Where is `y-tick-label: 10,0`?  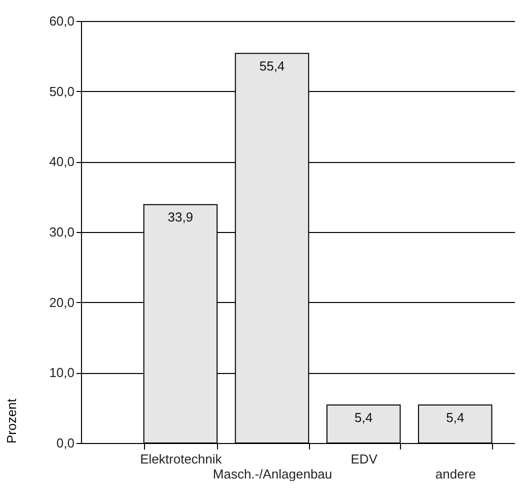
y-tick-label: 10,0 is located at coordinates (61, 372).